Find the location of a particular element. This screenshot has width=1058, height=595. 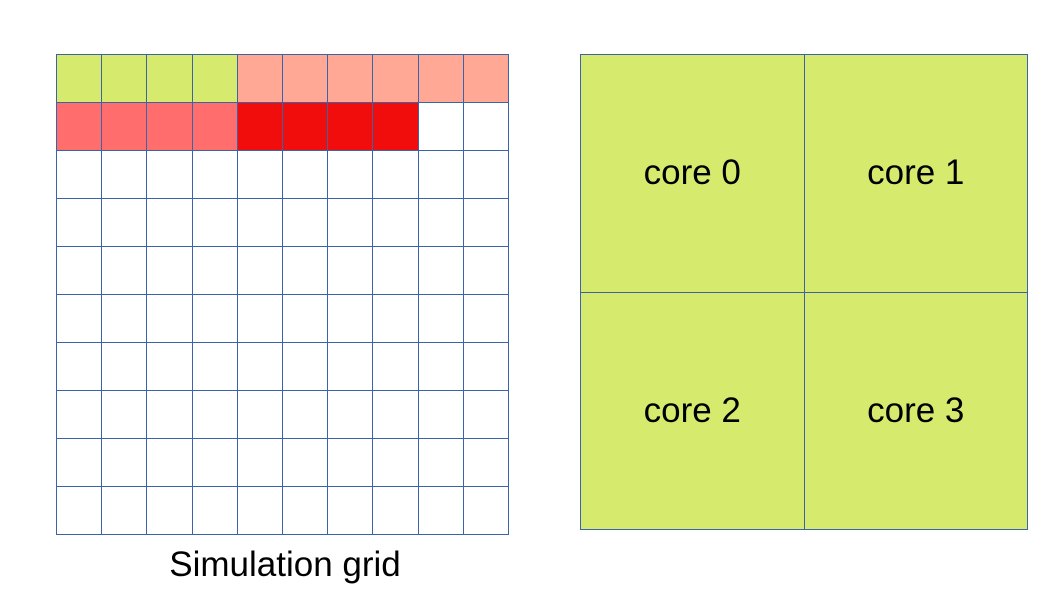

core-2-block: core 2 is located at coordinates (693, 411).